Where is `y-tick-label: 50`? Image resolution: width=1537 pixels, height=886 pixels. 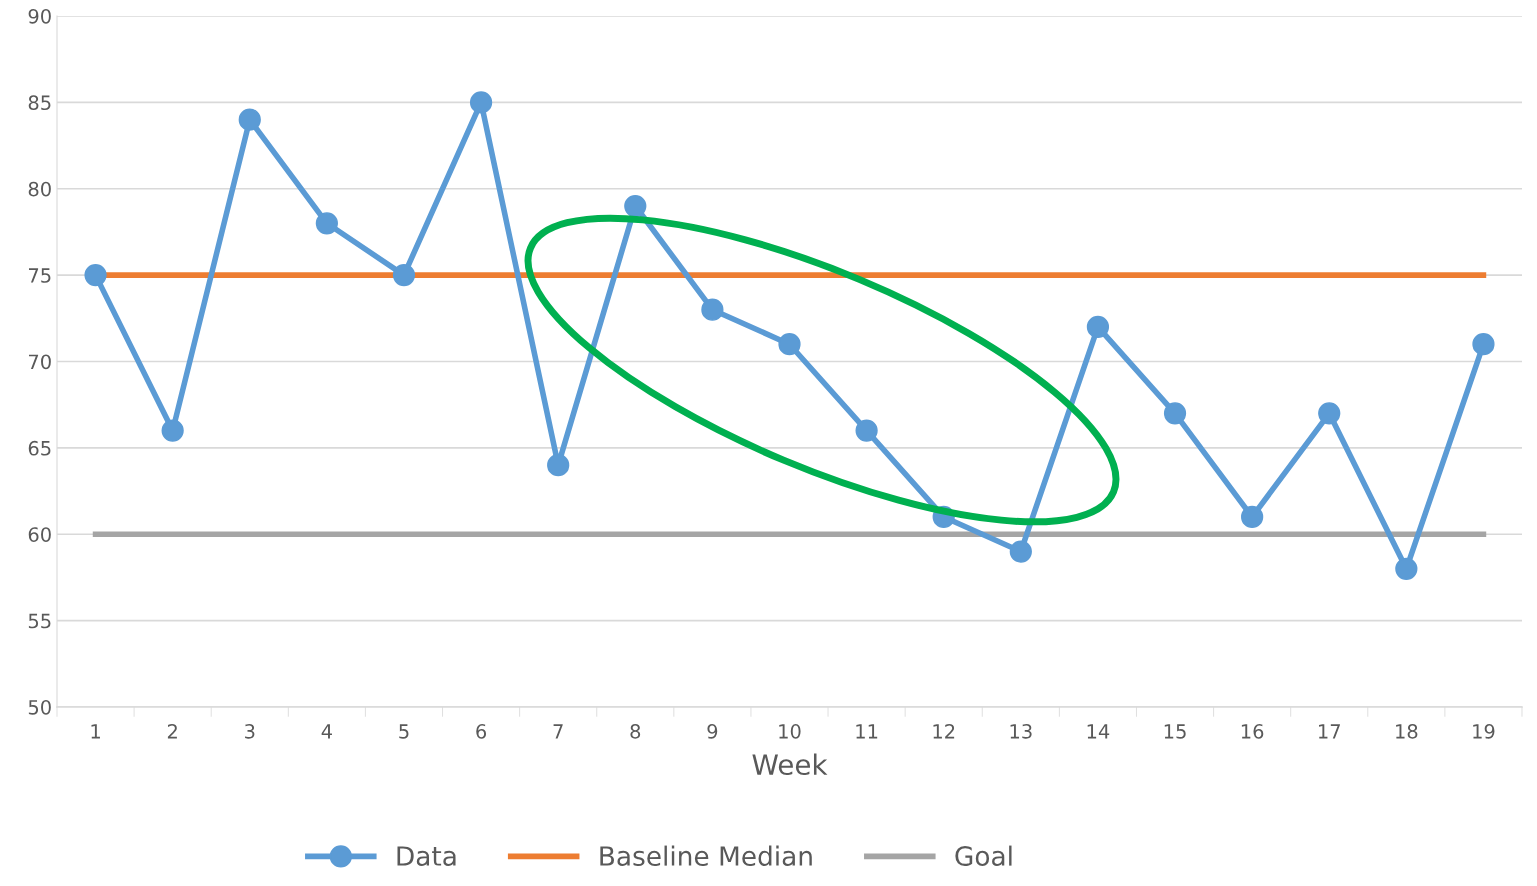
y-tick-label: 50 is located at coordinates (39, 707).